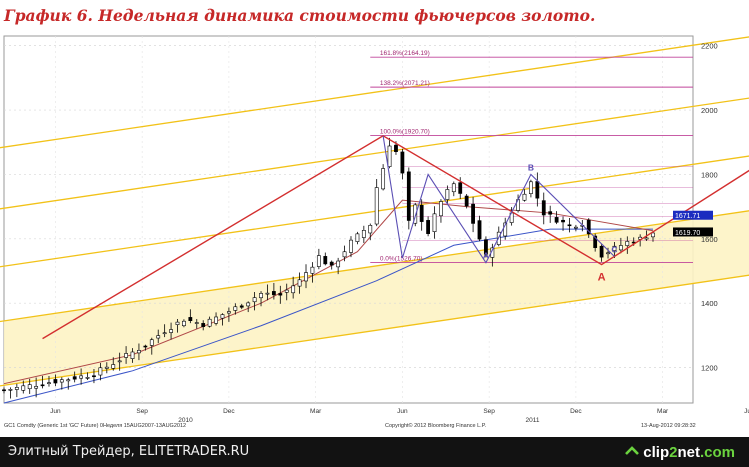 Image resolution: width=749 pixels, height=467 pixels. What do you see at coordinates (709, 174) in the screenshot?
I see `y-tick-label: 1800` at bounding box center [709, 174].